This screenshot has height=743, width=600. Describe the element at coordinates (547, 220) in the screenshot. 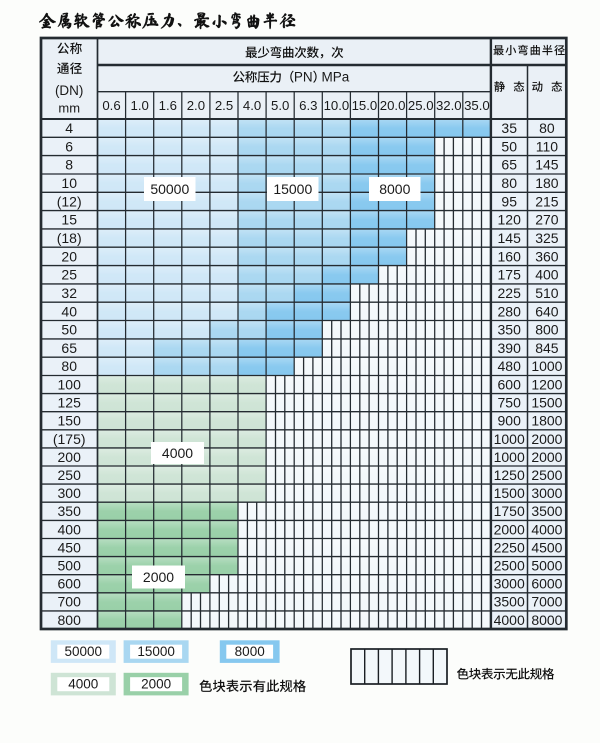

I see `svg-text: 270` at that location.